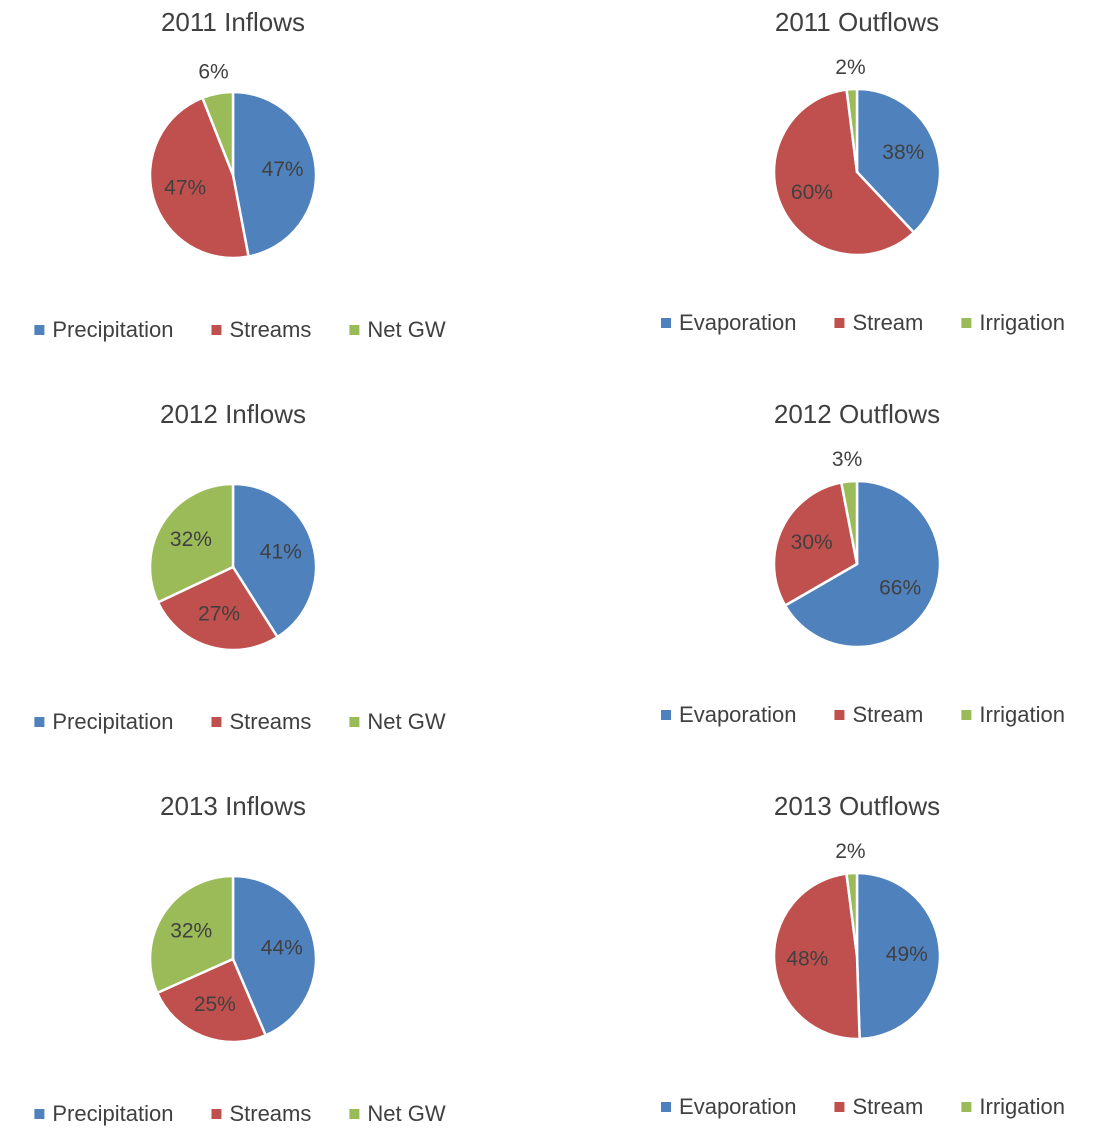 The image size is (1094, 1130). Describe the element at coordinates (847, 459) in the screenshot. I see `data-label: 3%` at that location.